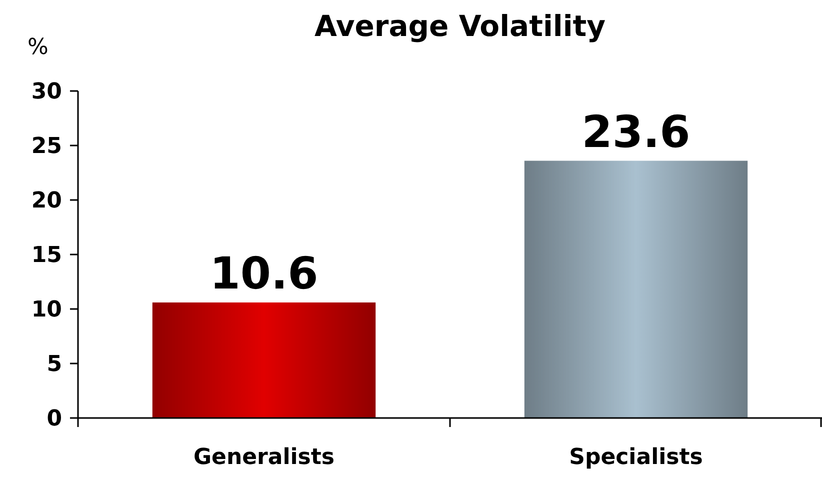 The image size is (822, 478). Describe the element at coordinates (54, 365) in the screenshot. I see `y-tick-label: 5` at that location.